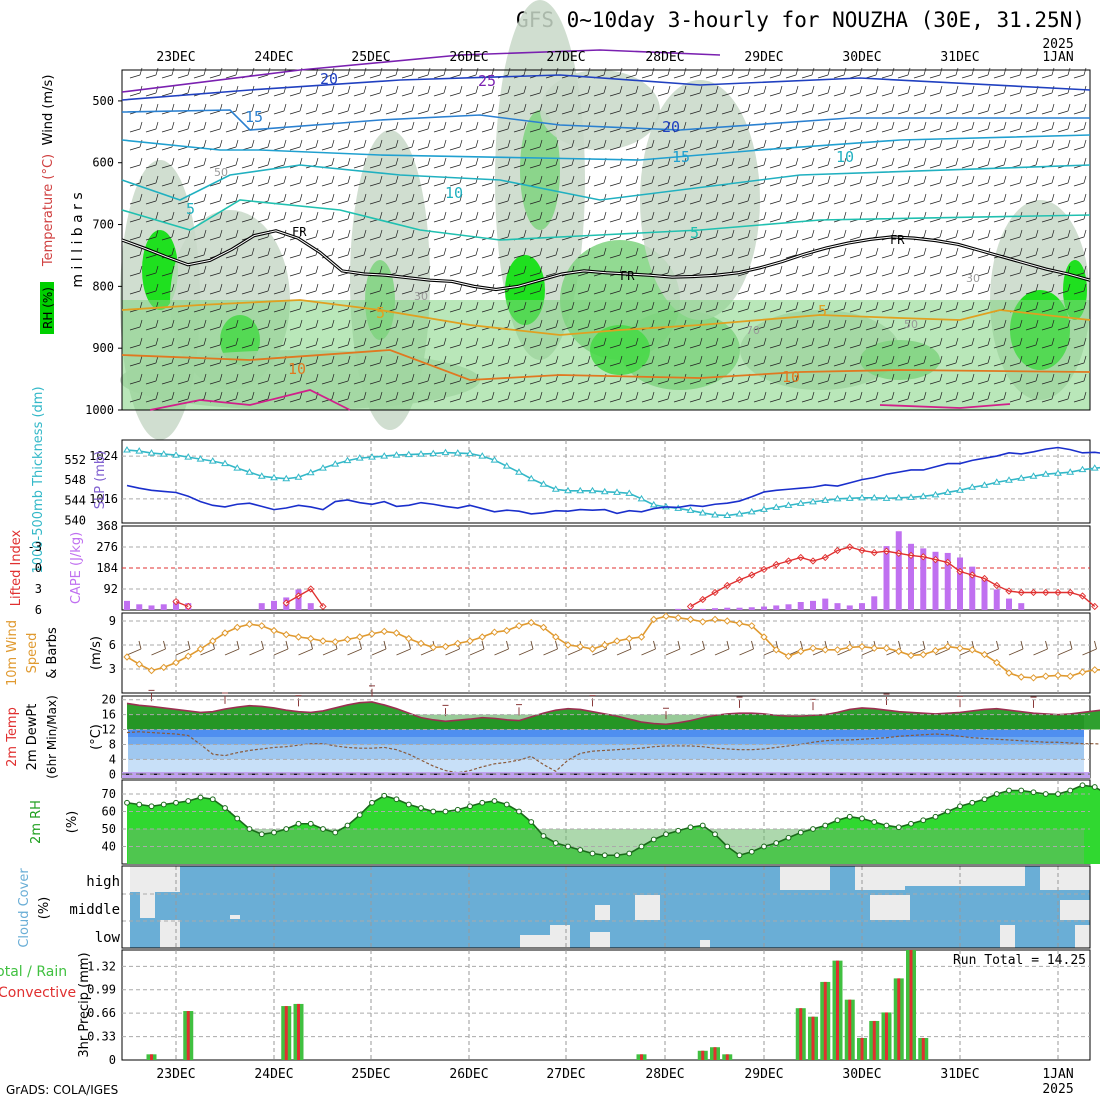 This screenshot has width=1100, height=1100. What do you see at coordinates (299, 232) in the screenshot?
I see `freezing-level-label: FR` at bounding box center [299, 232].